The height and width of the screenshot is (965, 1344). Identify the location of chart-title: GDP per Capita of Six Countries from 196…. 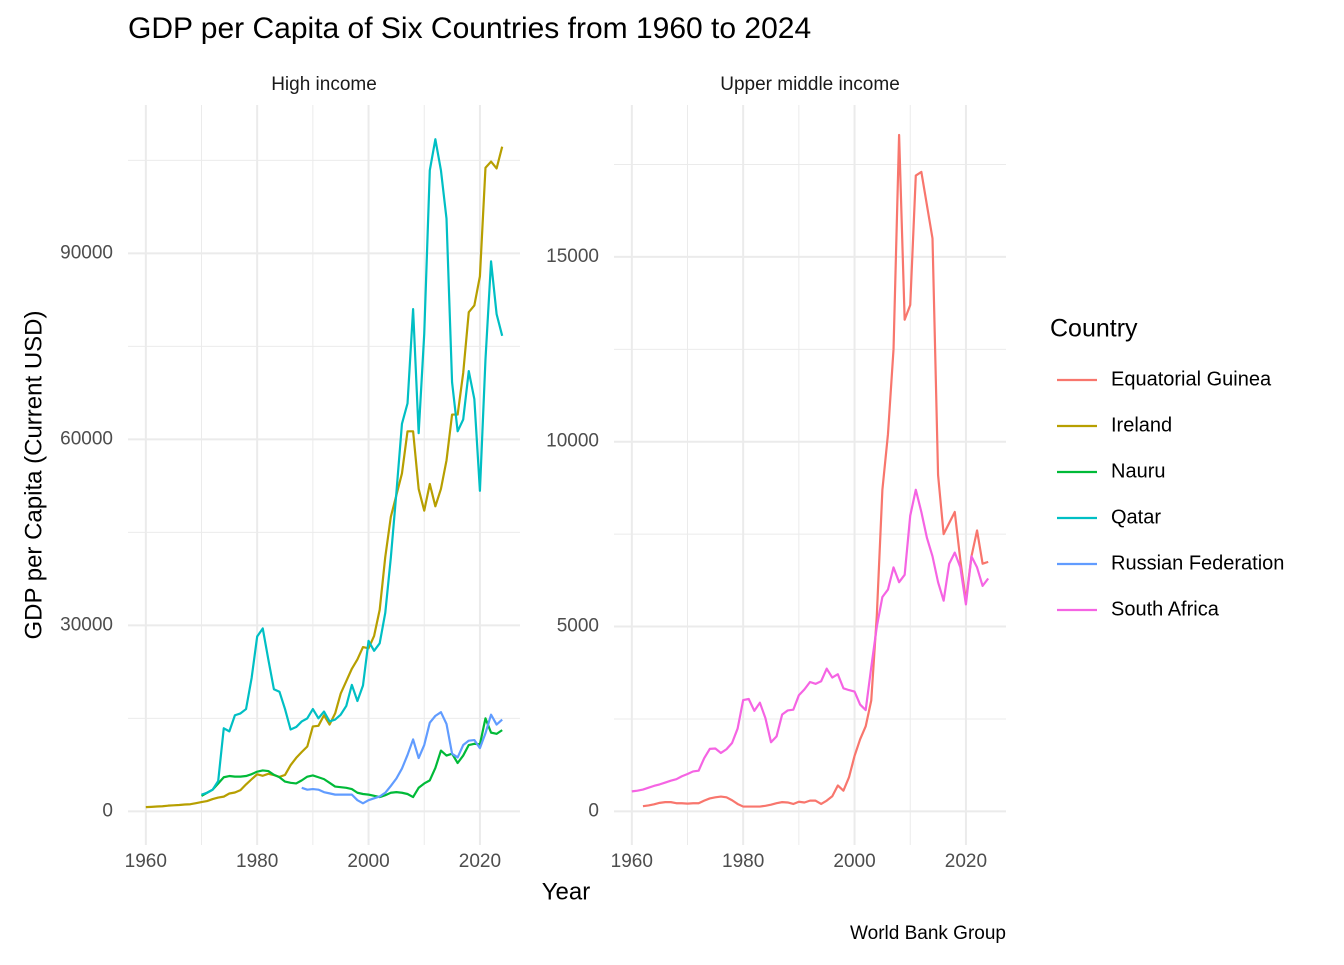
(469, 28).